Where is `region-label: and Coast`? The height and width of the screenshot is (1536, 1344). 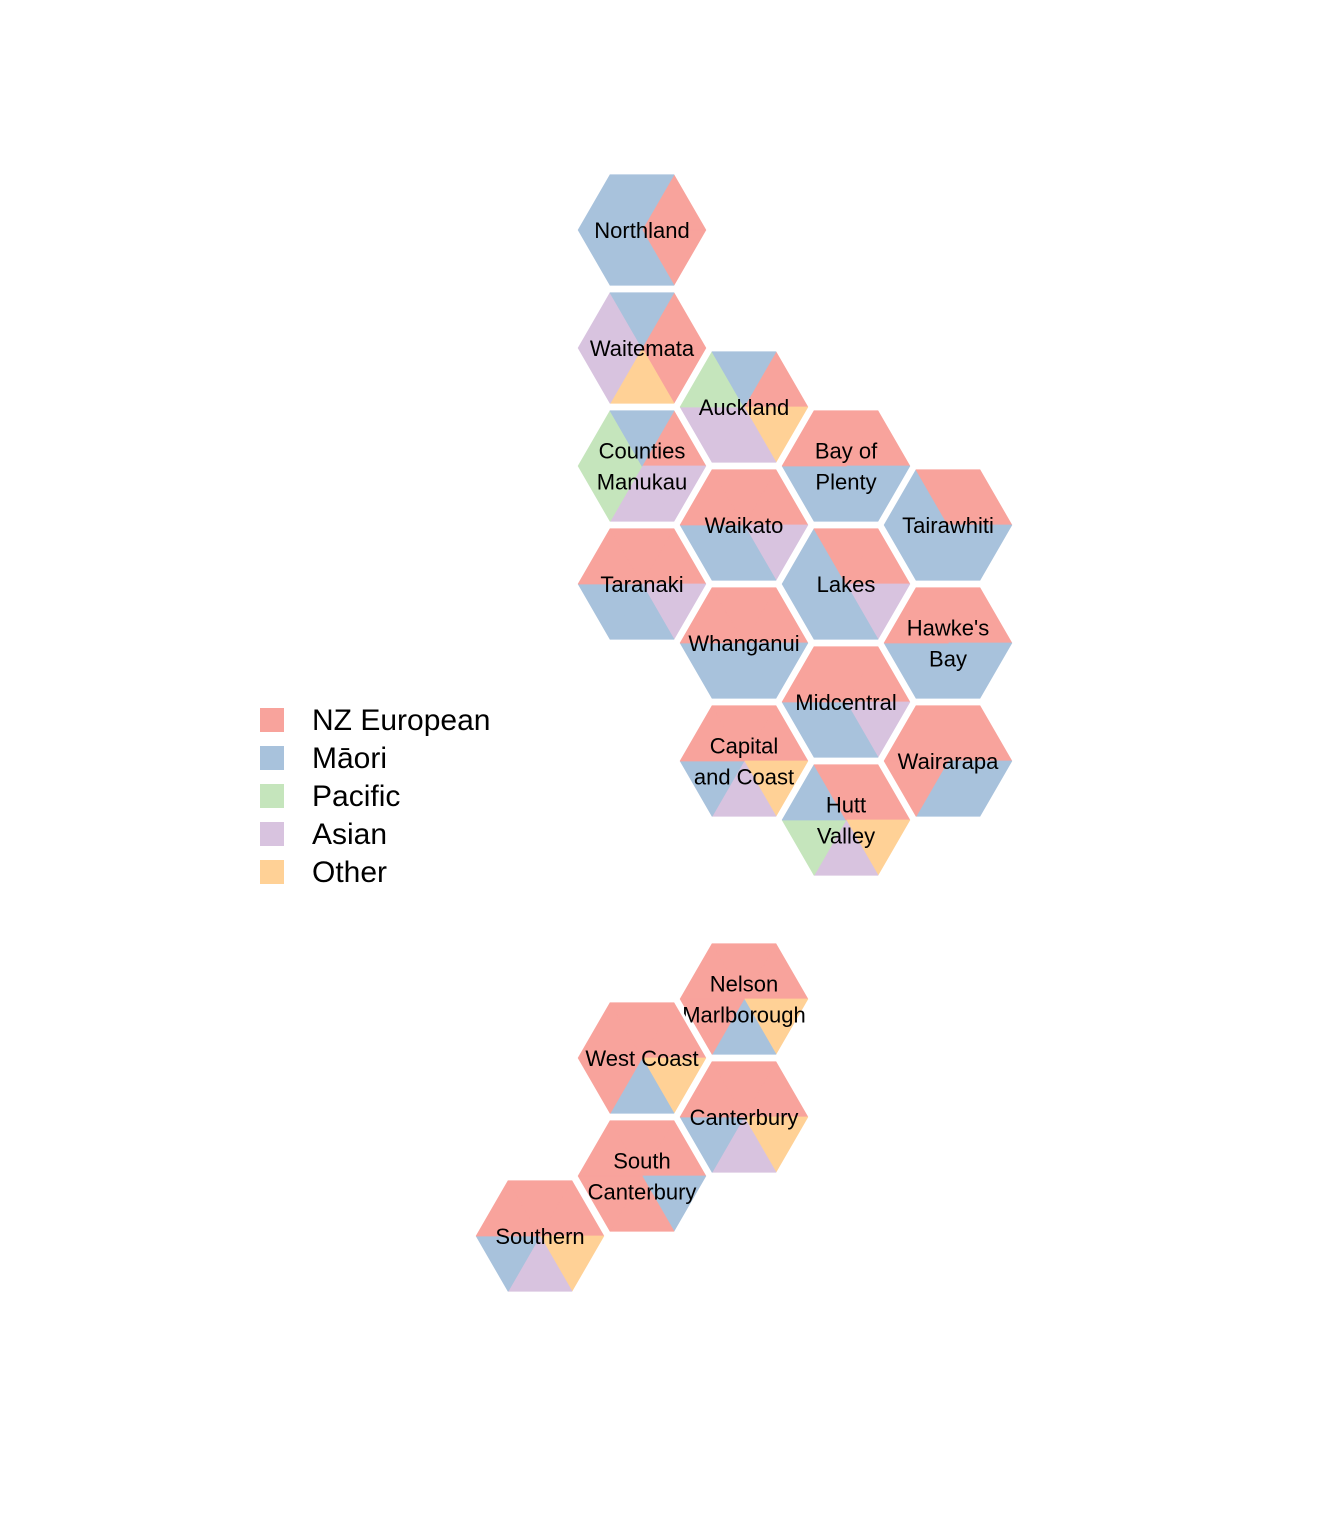
region-label: and Coast is located at coordinates (744, 777).